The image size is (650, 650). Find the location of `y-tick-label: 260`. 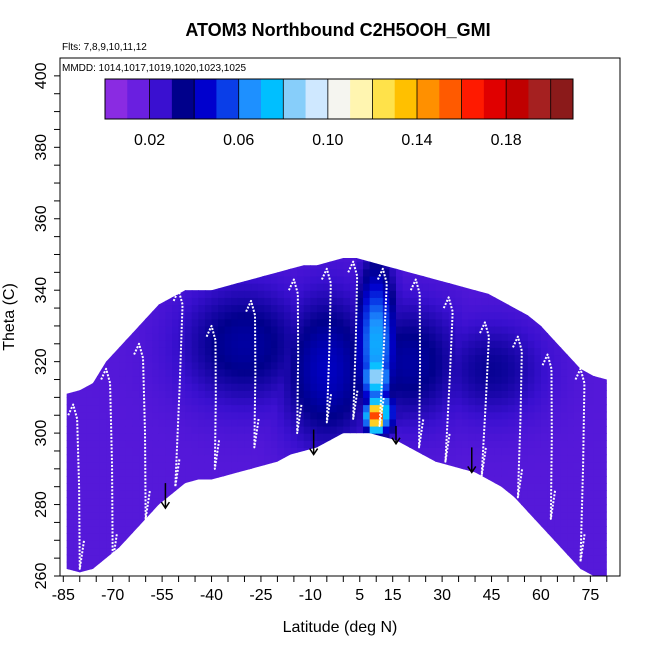

y-tick-label: 260 is located at coordinates (41, 576).